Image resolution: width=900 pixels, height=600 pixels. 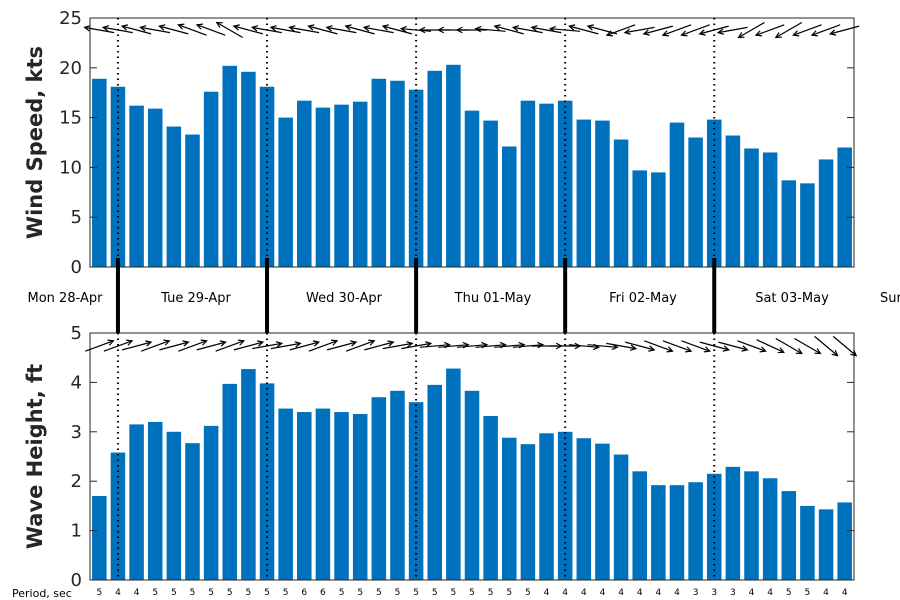 What do you see at coordinates (304, 593) in the screenshot?
I see `period-value: 6` at bounding box center [304, 593].